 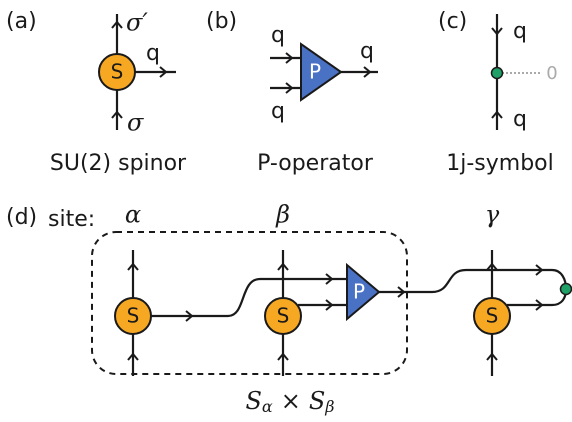 What do you see at coordinates (492, 215) in the screenshot?
I see `site-name: γ` at bounding box center [492, 215].